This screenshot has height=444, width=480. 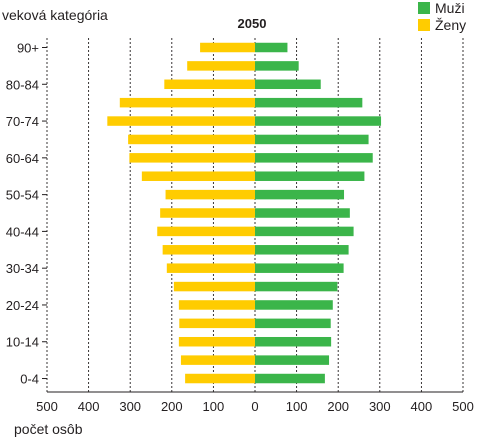 What do you see at coordinates (28, 48) in the screenshot?
I see `y-tick-label: 90+` at bounding box center [28, 48].